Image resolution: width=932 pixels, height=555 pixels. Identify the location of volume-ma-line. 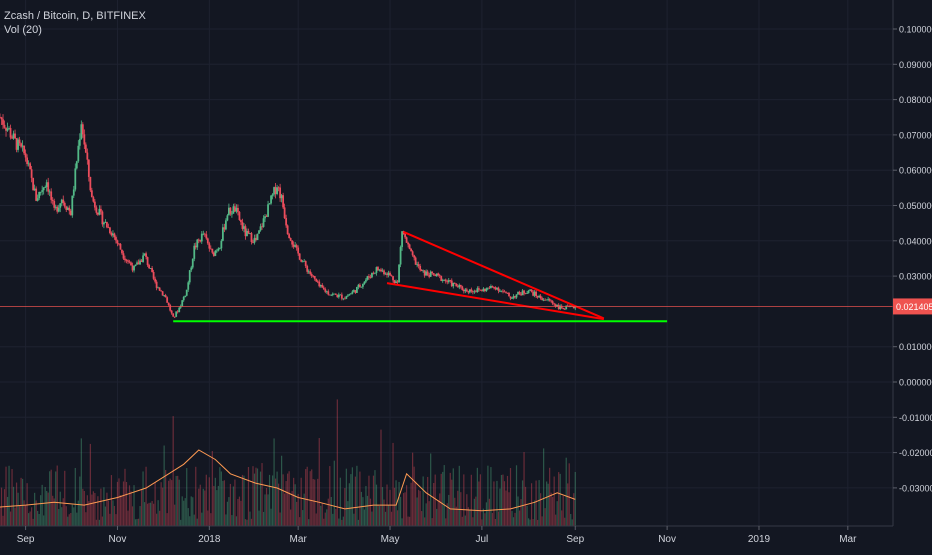
(288, 480).